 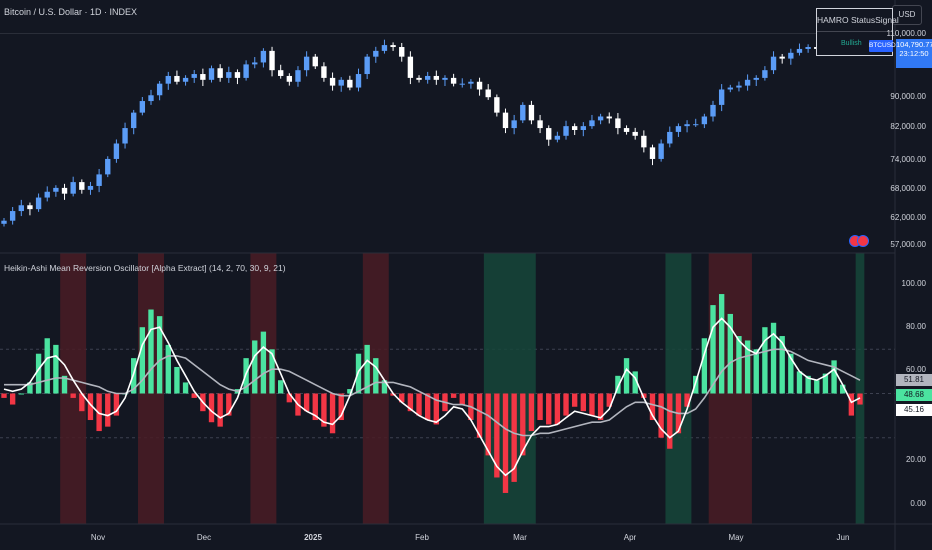 I want to click on histogram-value-tag: 48.68, so click(x=914, y=395).